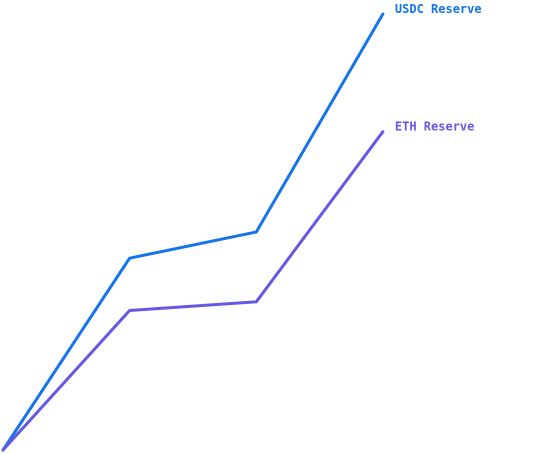 The image size is (538, 454). What do you see at coordinates (438, 68) in the screenshot?
I see `series-labels: USDC Reserve ETH Reserve` at bounding box center [438, 68].